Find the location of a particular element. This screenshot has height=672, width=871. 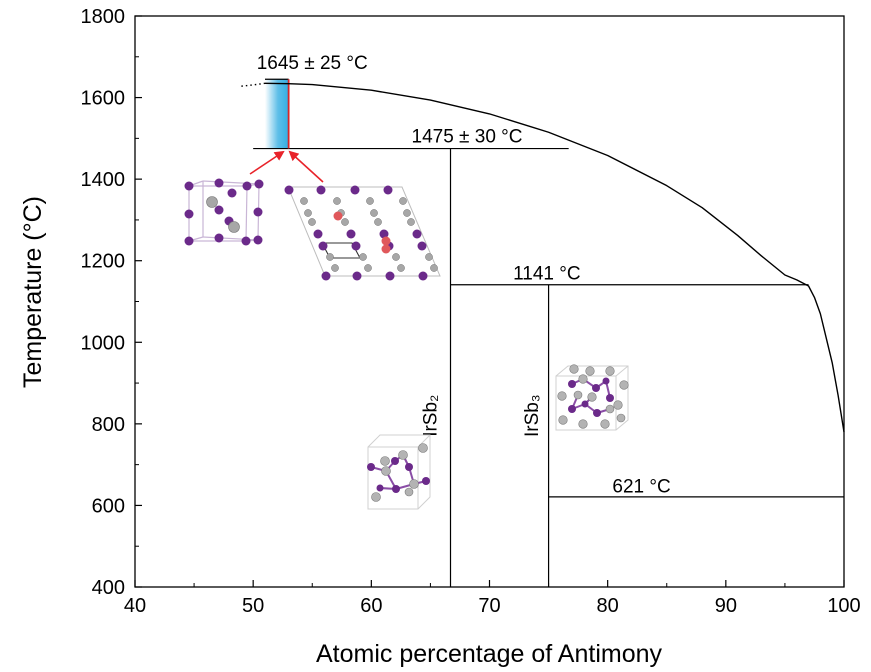

crystal-structure-layered-icon is located at coordinates (362, 233).